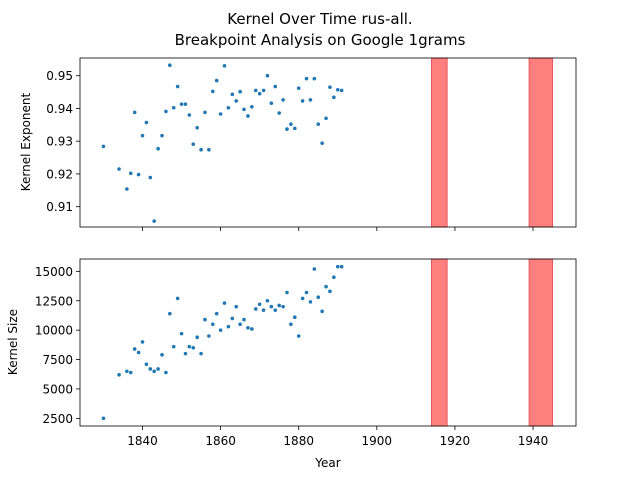  What do you see at coordinates (26, 141) in the screenshot?
I see `exponent-ylabel: Kernel Exponent` at bounding box center [26, 141].